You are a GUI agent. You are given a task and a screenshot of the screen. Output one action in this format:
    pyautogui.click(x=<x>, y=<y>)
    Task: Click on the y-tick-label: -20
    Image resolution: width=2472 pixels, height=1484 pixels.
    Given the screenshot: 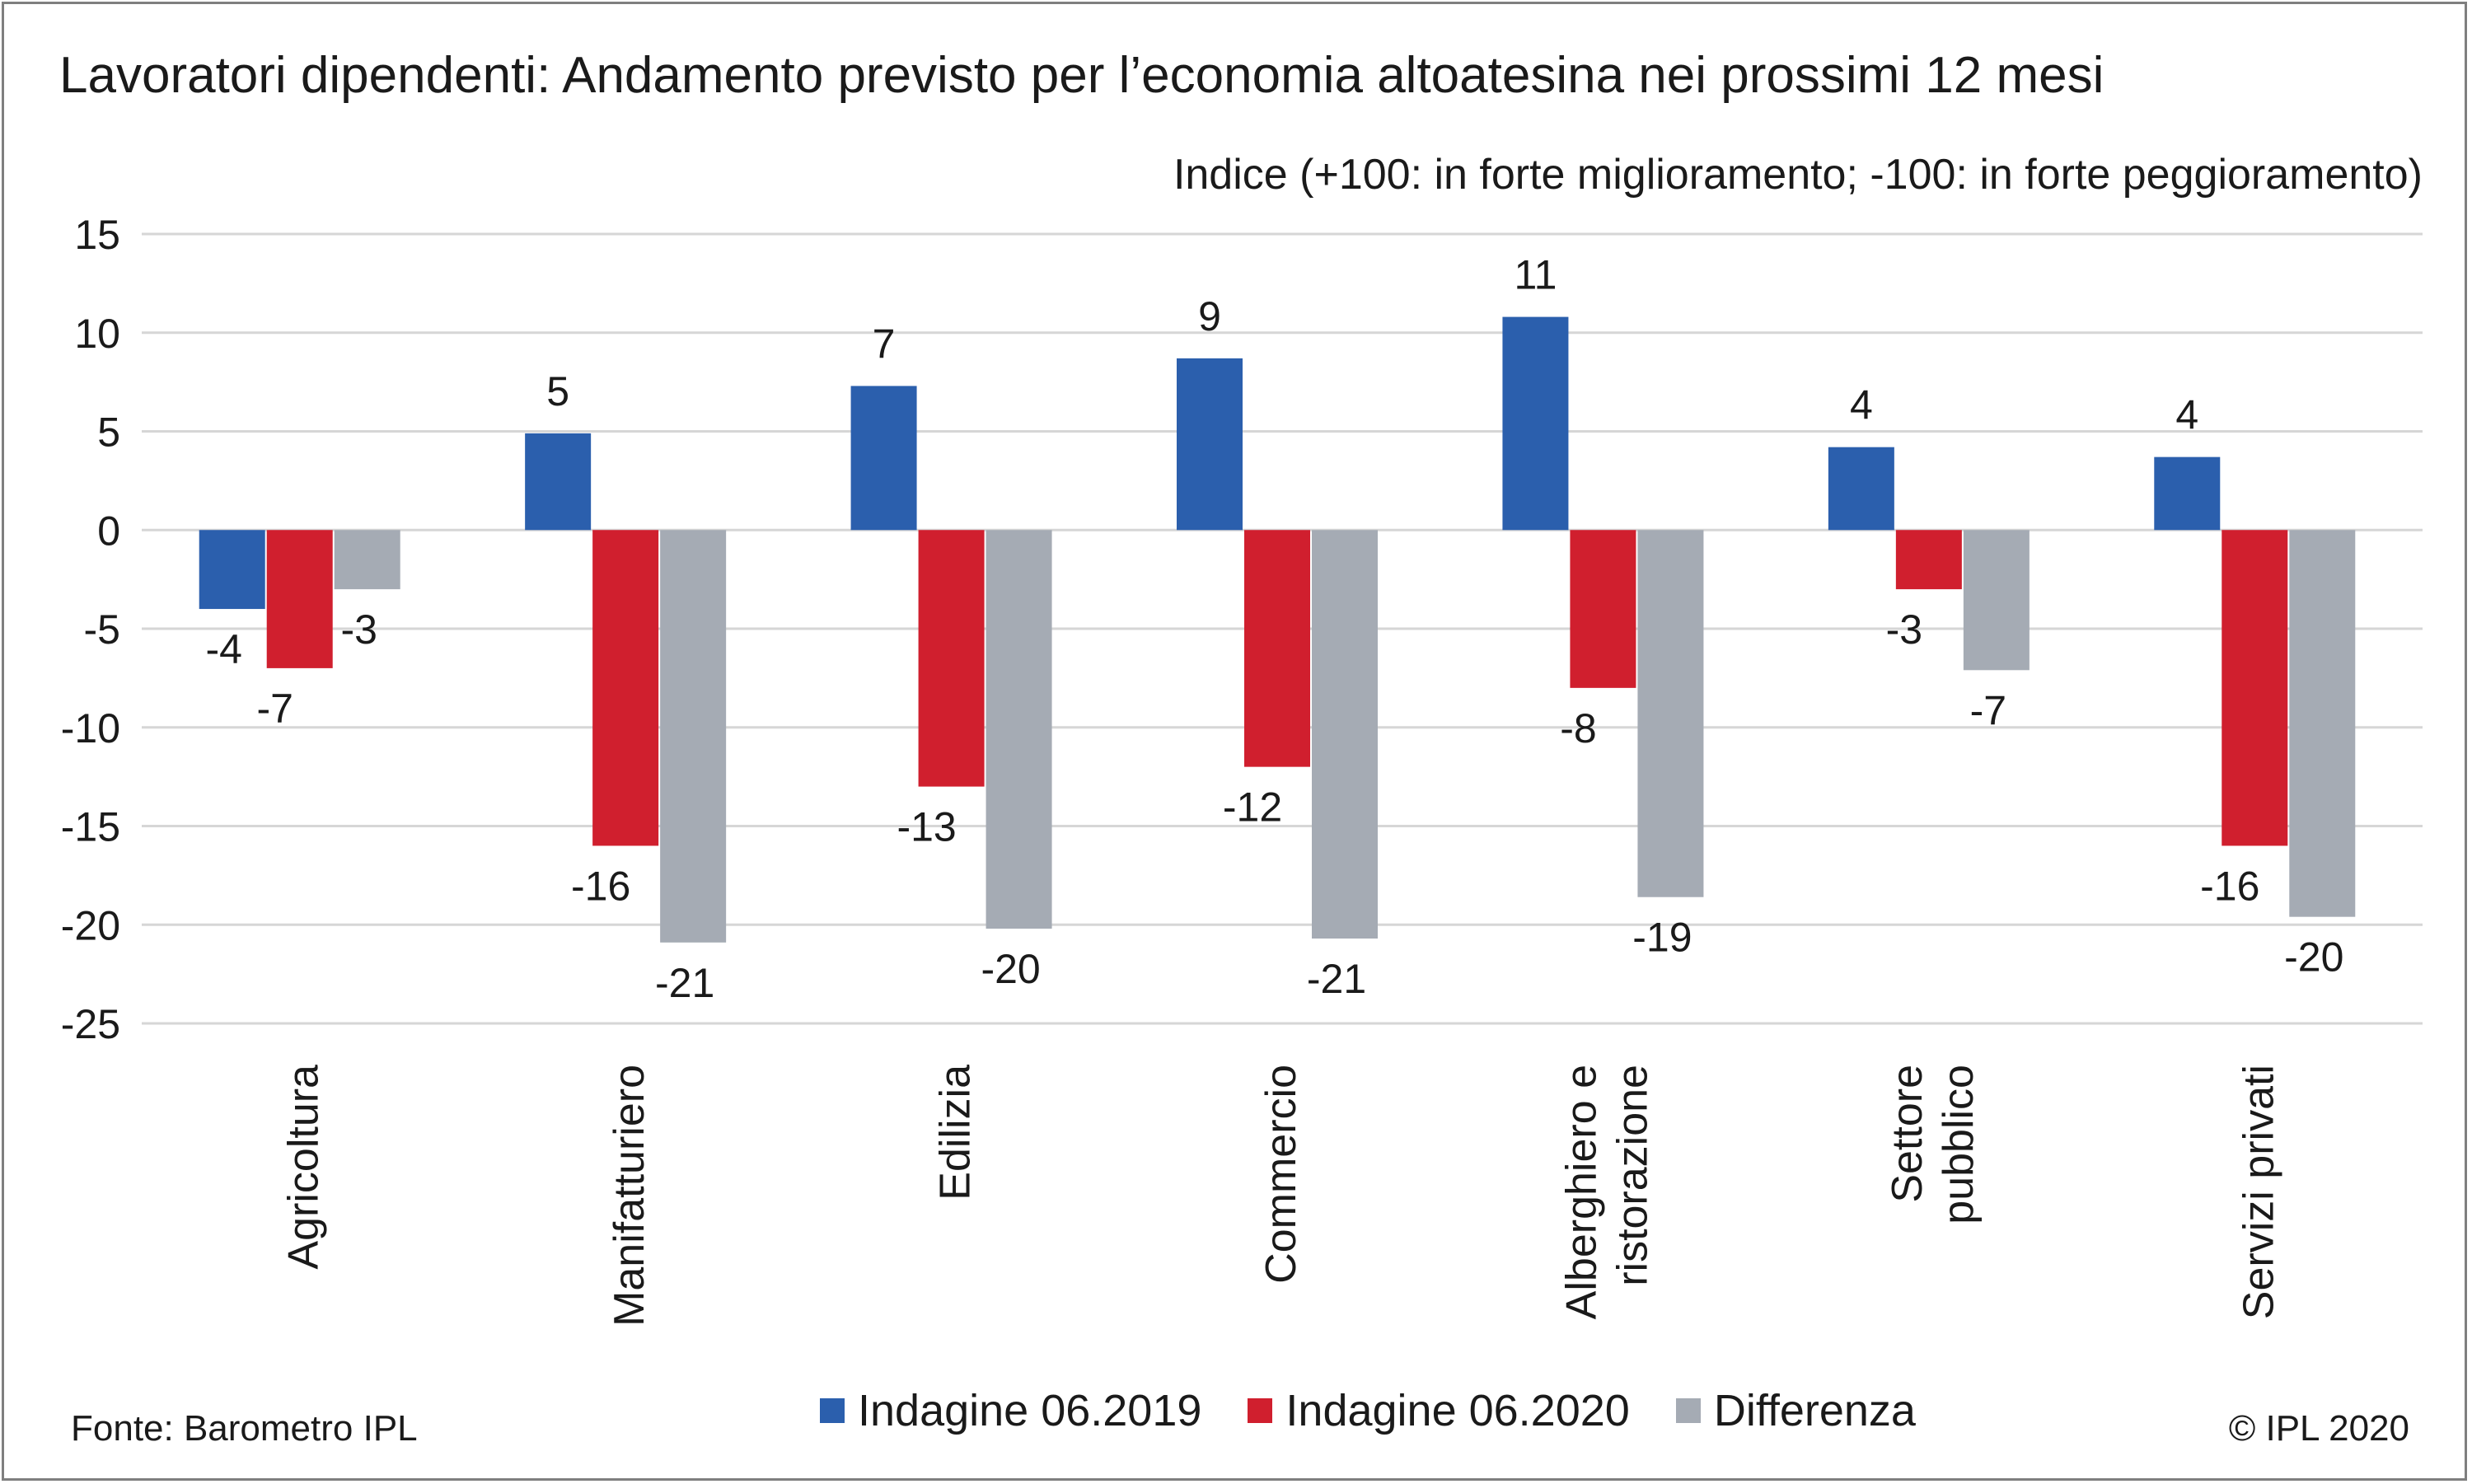 What is the action you would take?
    pyautogui.click(x=90, y=925)
    